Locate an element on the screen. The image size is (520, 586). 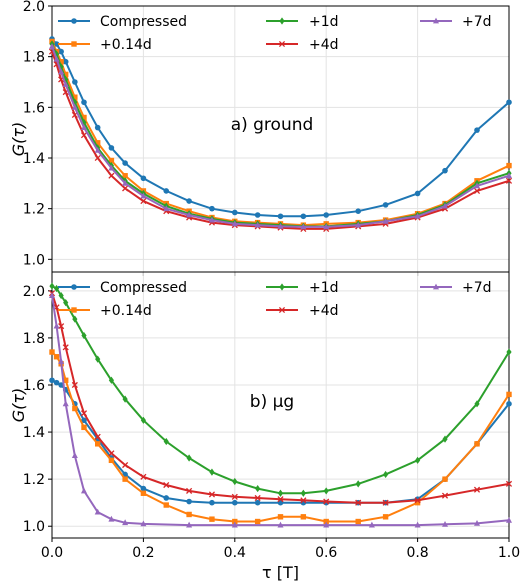
x-tick-label: 0.8 is located at coordinates (417, 553).